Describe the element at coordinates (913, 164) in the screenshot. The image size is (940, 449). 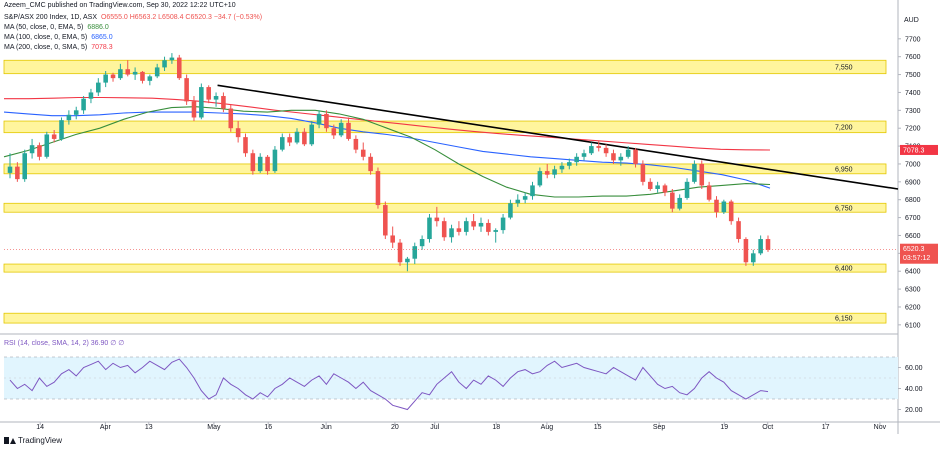
I see `price-tick-label: 7000` at that location.